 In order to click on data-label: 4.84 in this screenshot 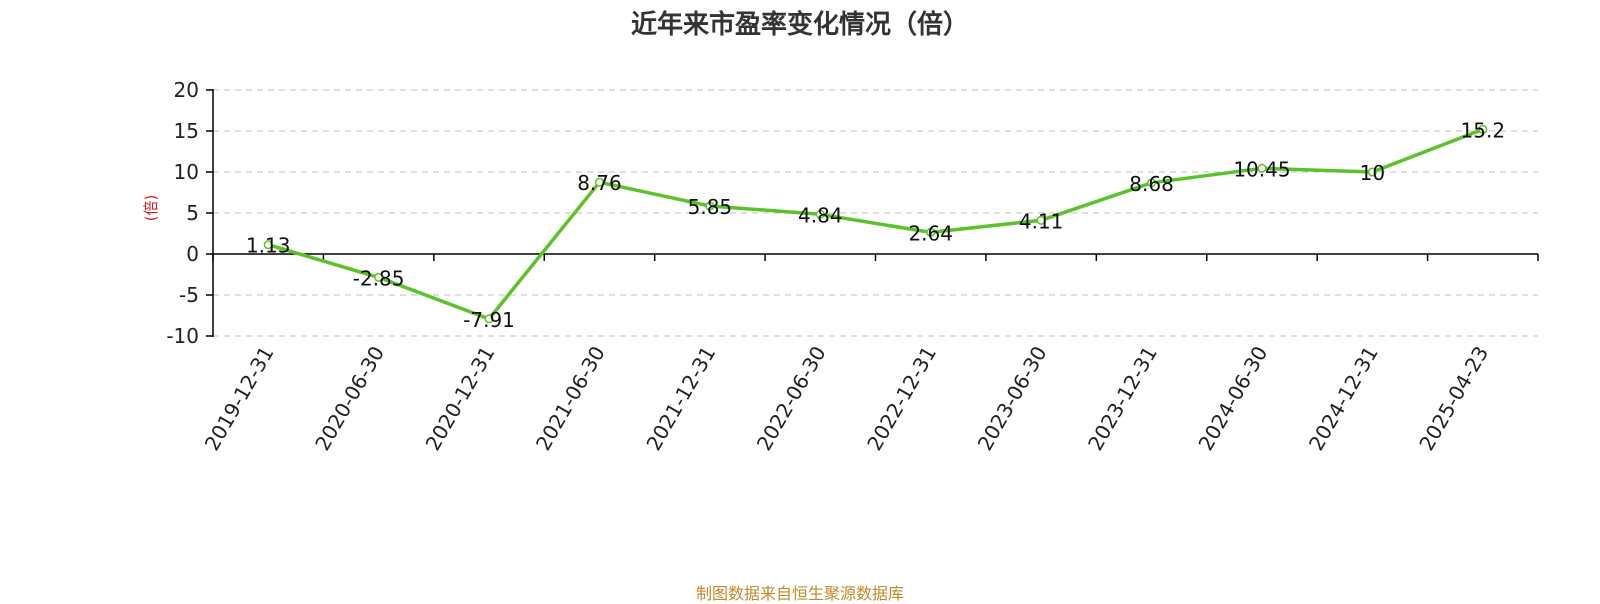, I will do `click(820, 215)`.